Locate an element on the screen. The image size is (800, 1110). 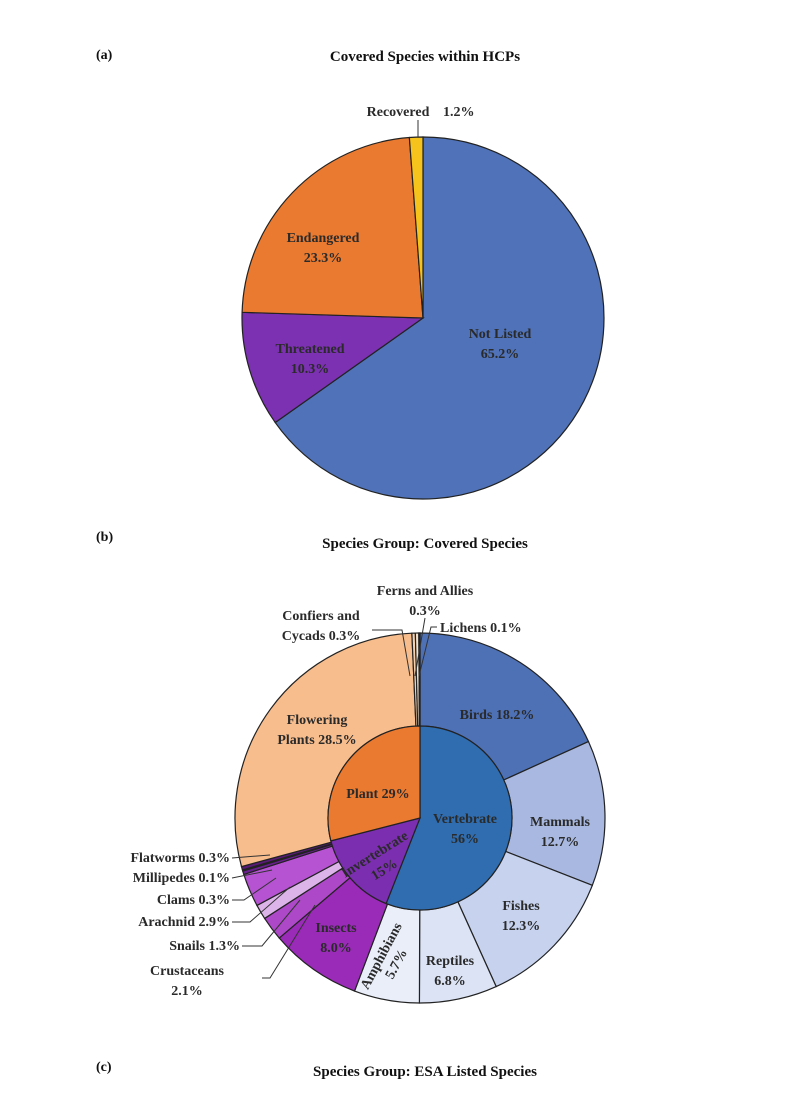
leader-millipedes is located at coordinates (252, 874).